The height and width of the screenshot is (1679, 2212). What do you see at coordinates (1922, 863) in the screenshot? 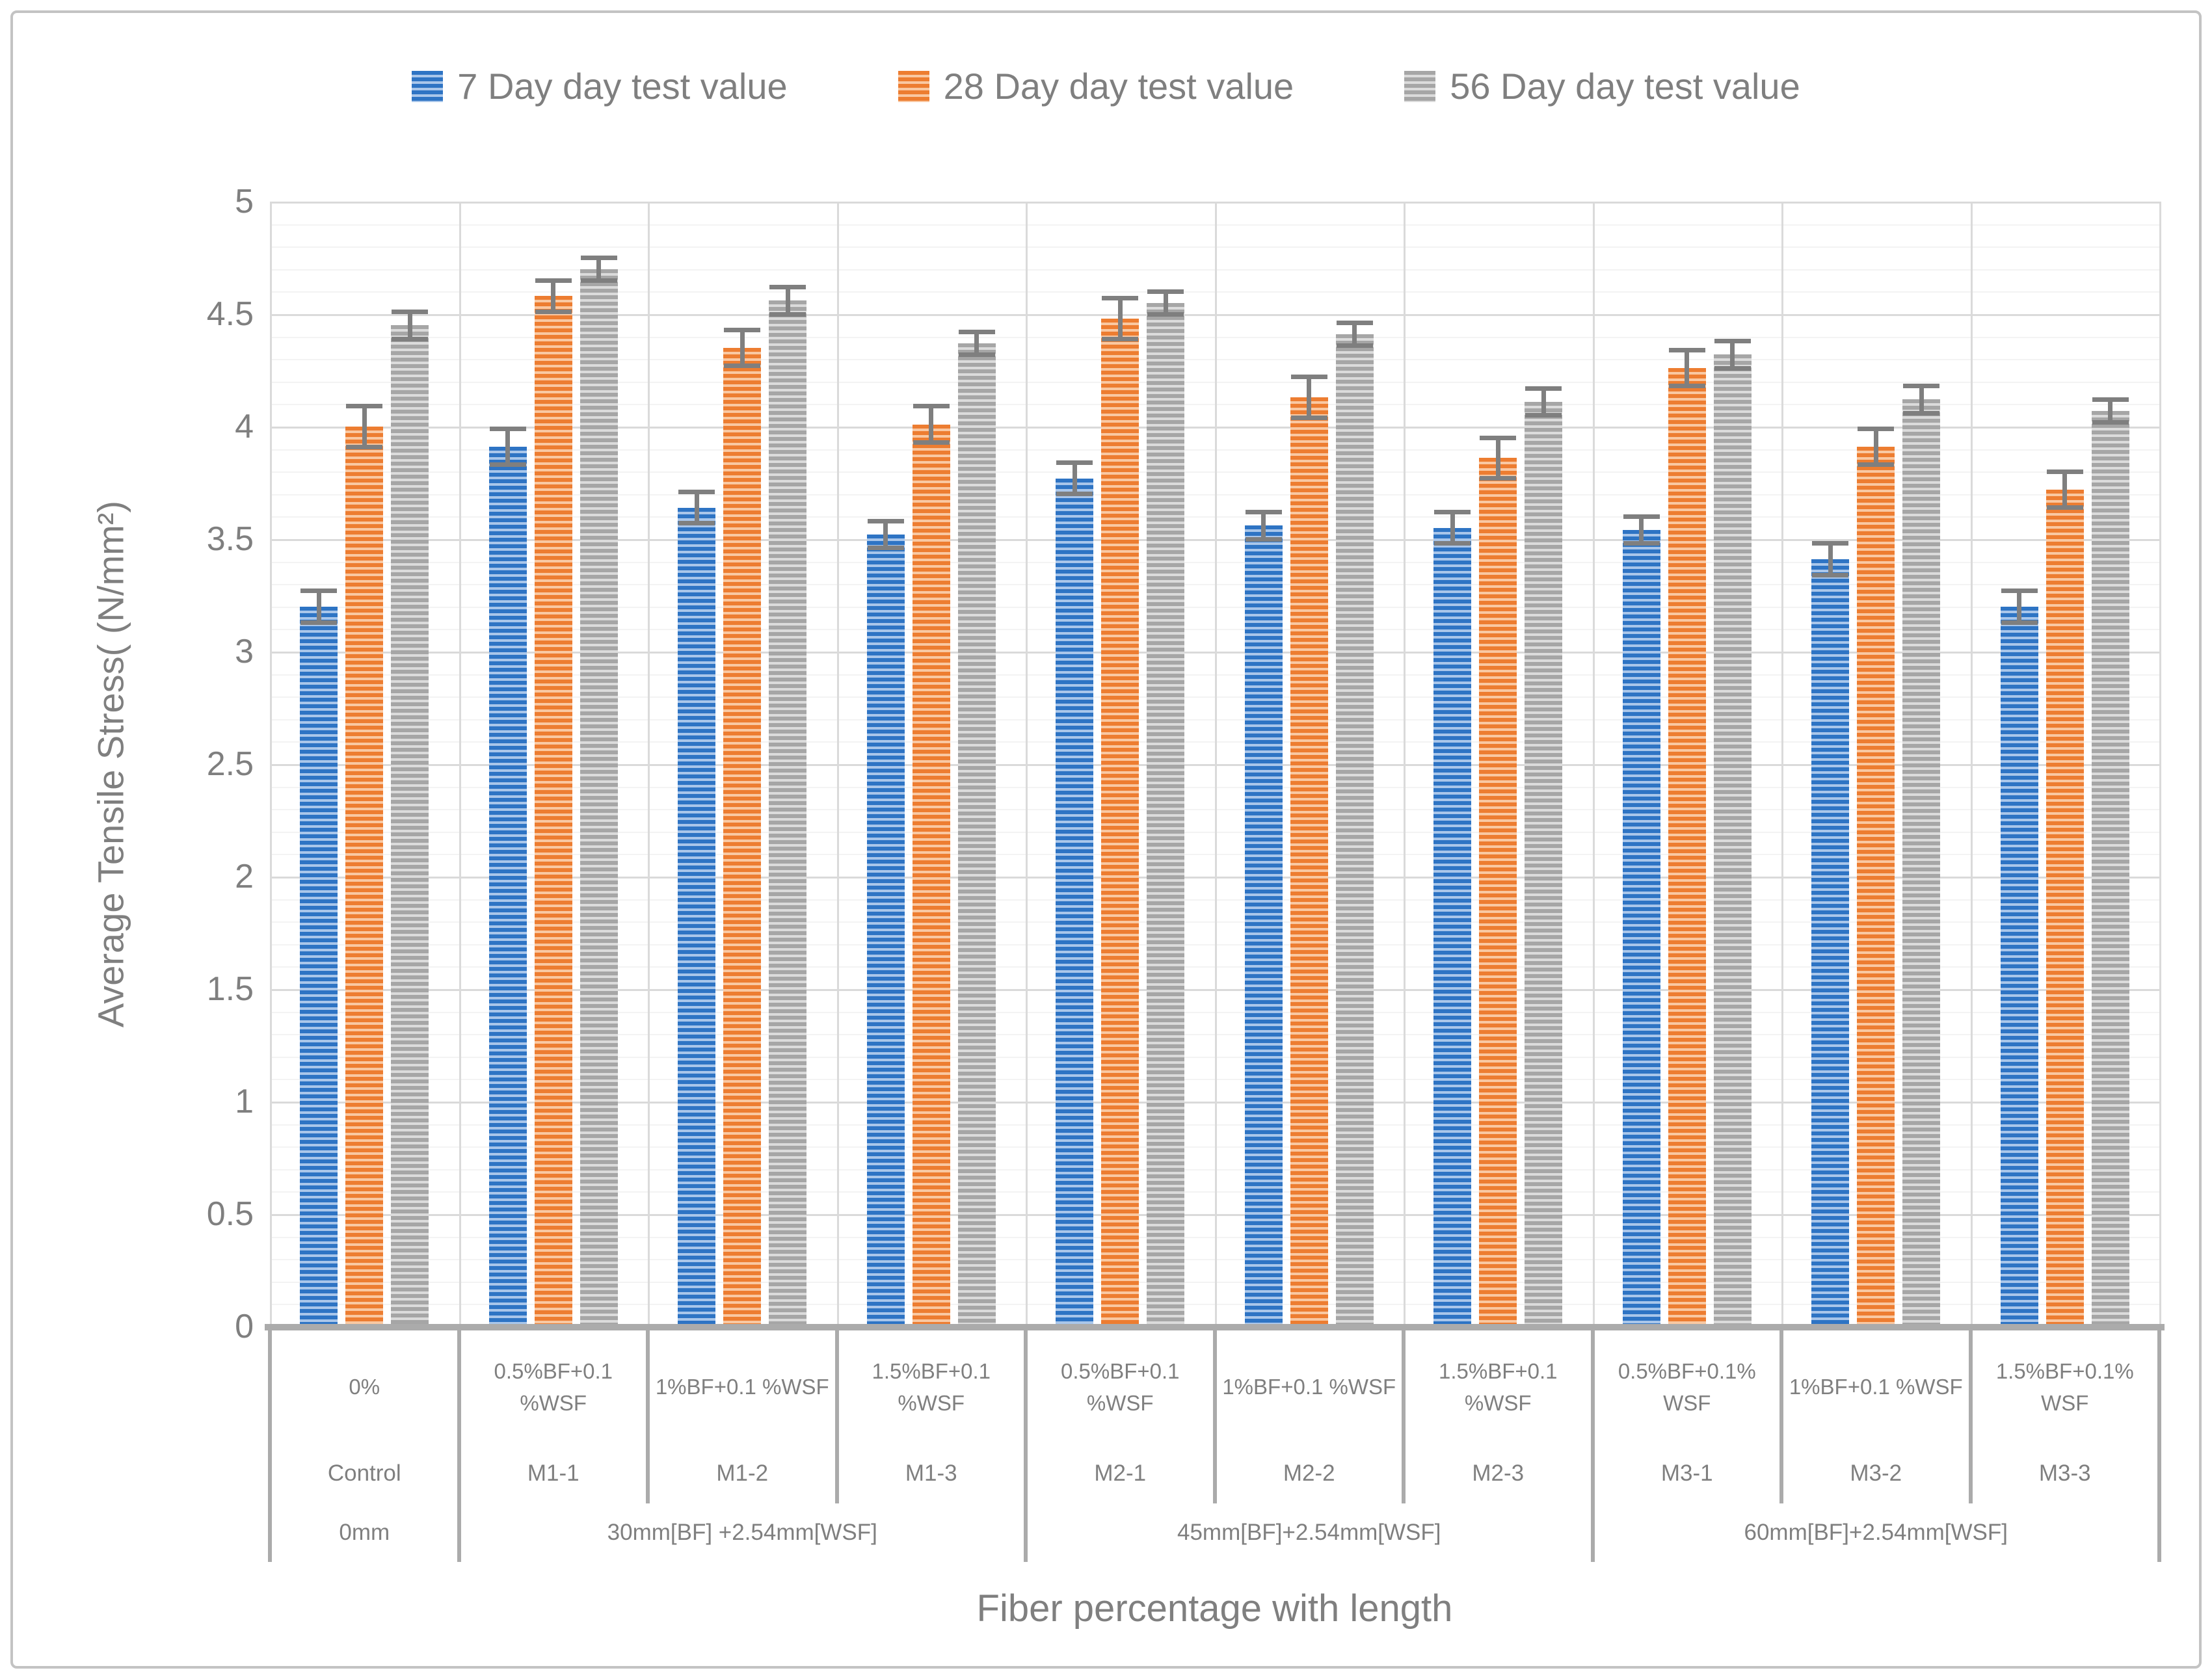
I see `bar-M3-2-series3` at bounding box center [1922, 863].